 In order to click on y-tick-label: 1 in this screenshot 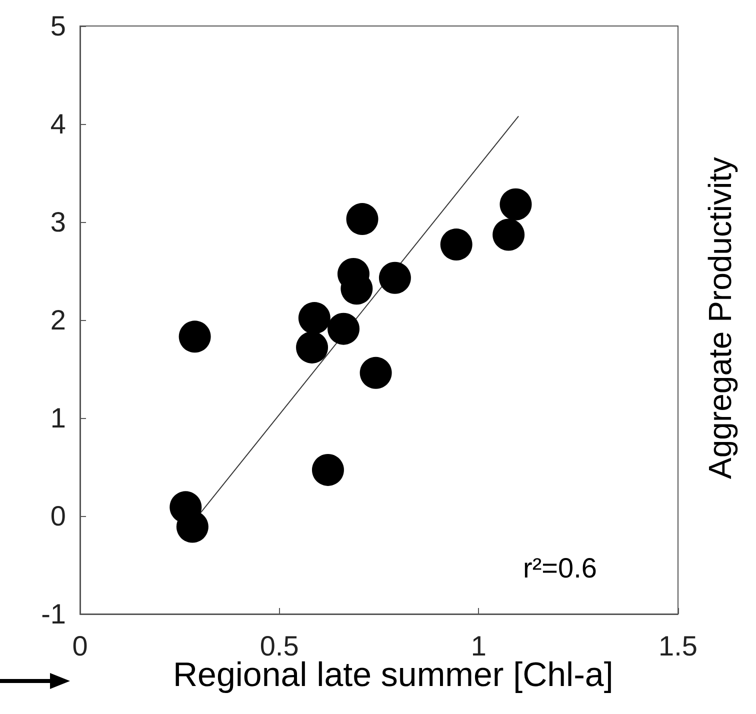, I will do `click(58, 418)`.